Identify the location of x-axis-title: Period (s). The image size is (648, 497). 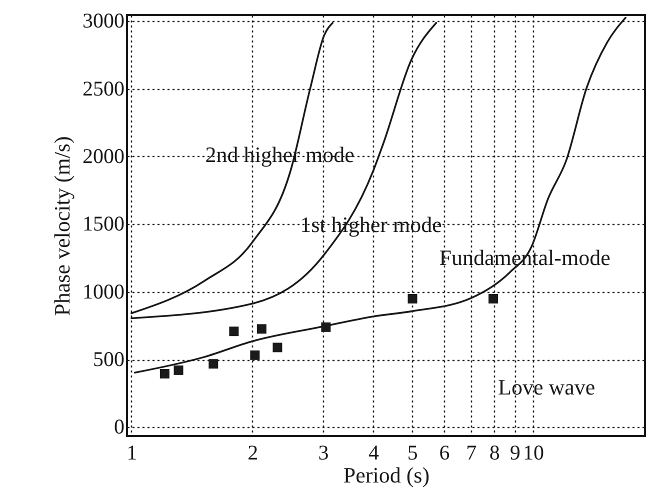
(386, 475).